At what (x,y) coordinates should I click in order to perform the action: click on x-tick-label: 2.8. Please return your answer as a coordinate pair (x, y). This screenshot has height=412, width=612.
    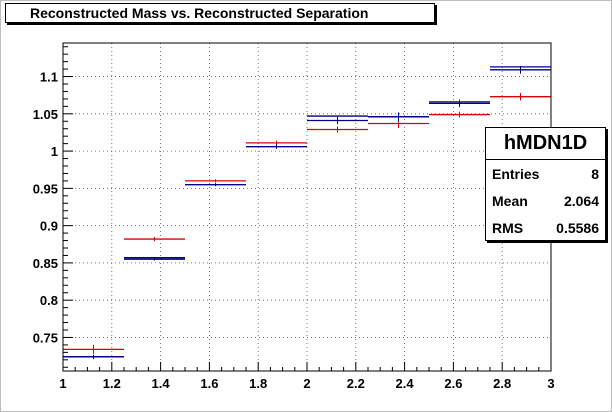
    Looking at the image, I should click on (502, 383).